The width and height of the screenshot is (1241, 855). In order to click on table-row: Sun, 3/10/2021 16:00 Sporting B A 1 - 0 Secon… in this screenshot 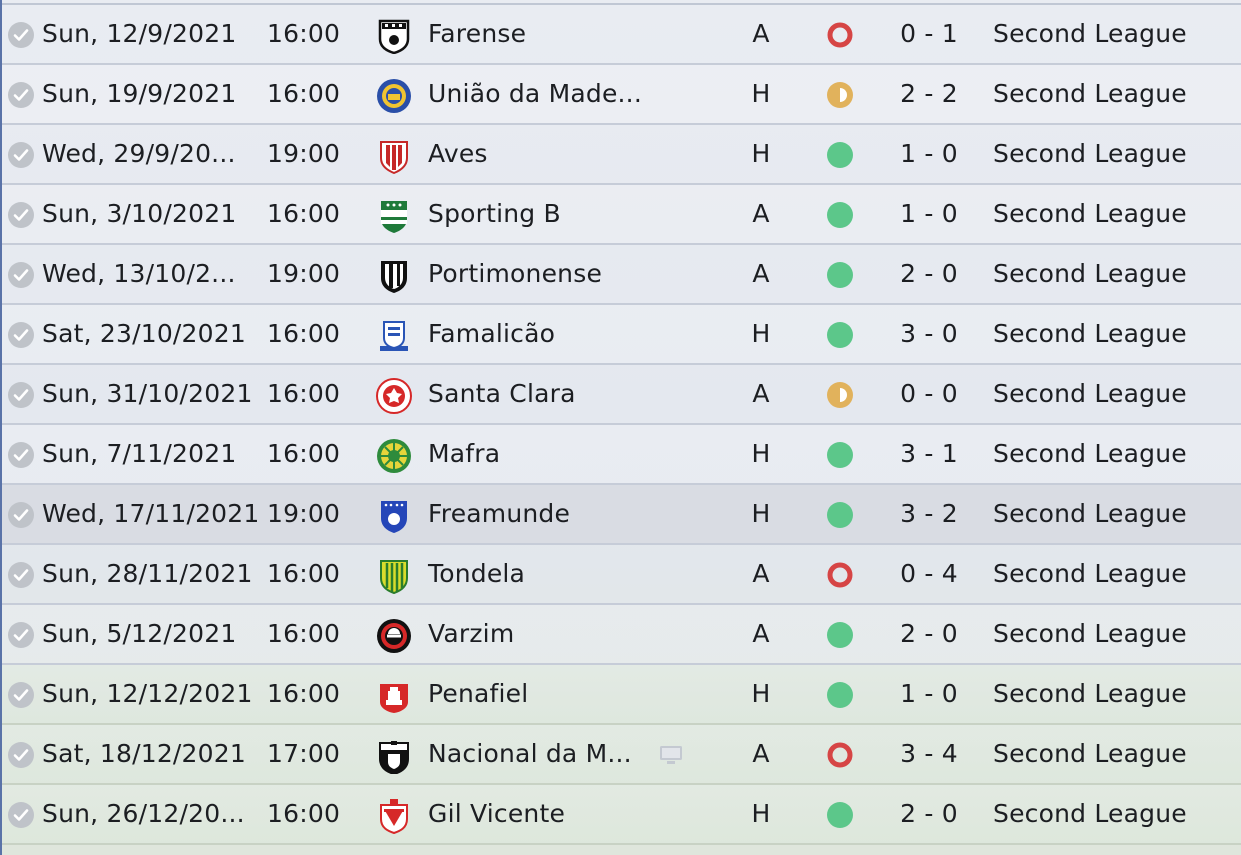, I will do `click(621, 215)`.